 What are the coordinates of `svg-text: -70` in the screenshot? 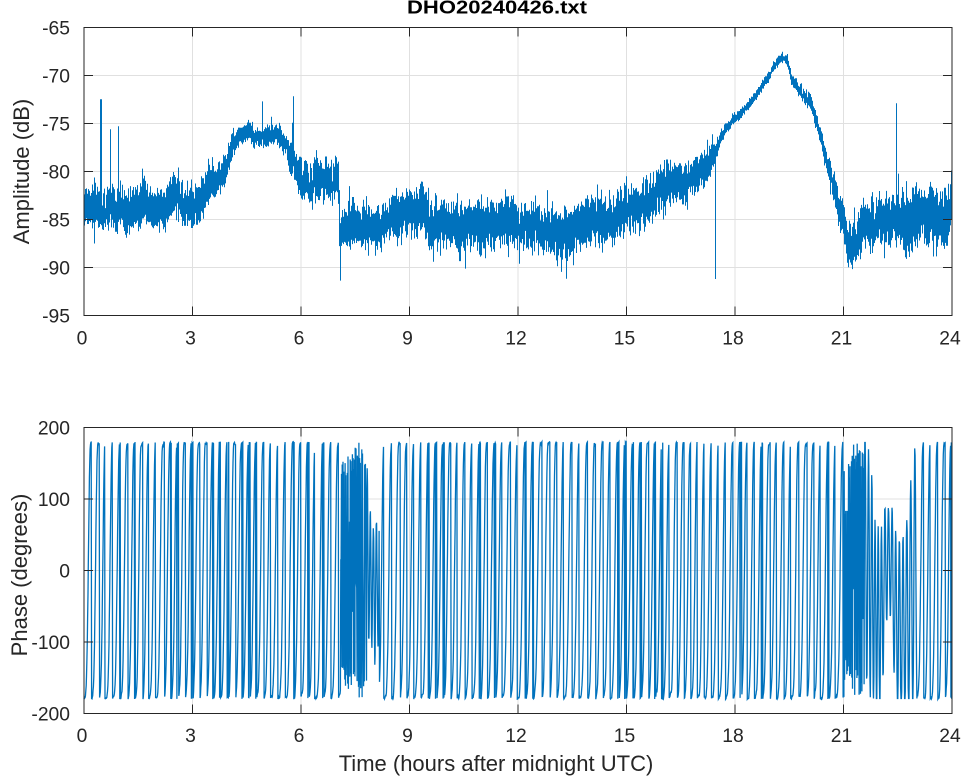 It's located at (56, 77).